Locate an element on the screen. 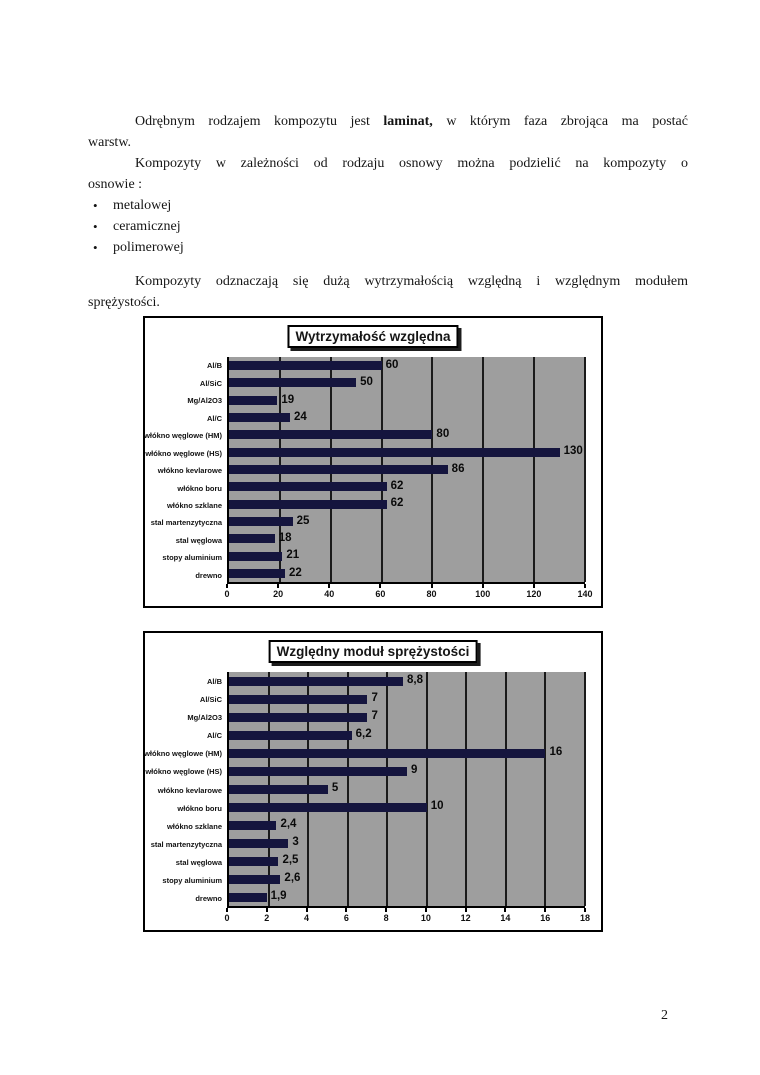  bar-row: 7 is located at coordinates (407, 699).